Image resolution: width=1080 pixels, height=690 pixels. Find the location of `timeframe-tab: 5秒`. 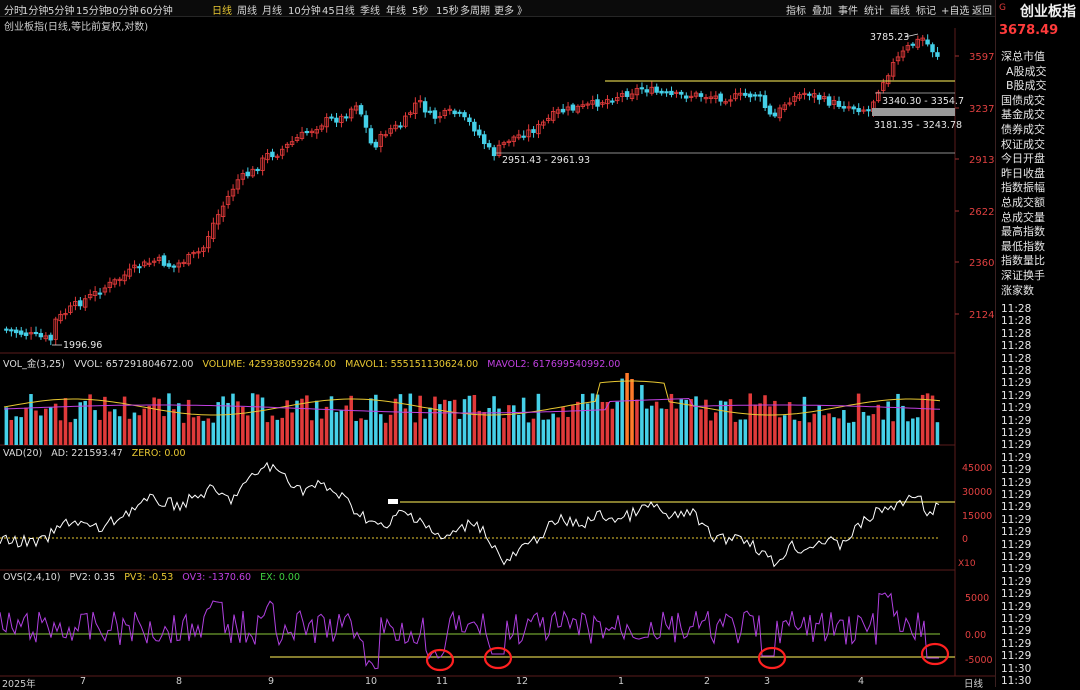

timeframe-tab: 5秒 is located at coordinates (420, 11).